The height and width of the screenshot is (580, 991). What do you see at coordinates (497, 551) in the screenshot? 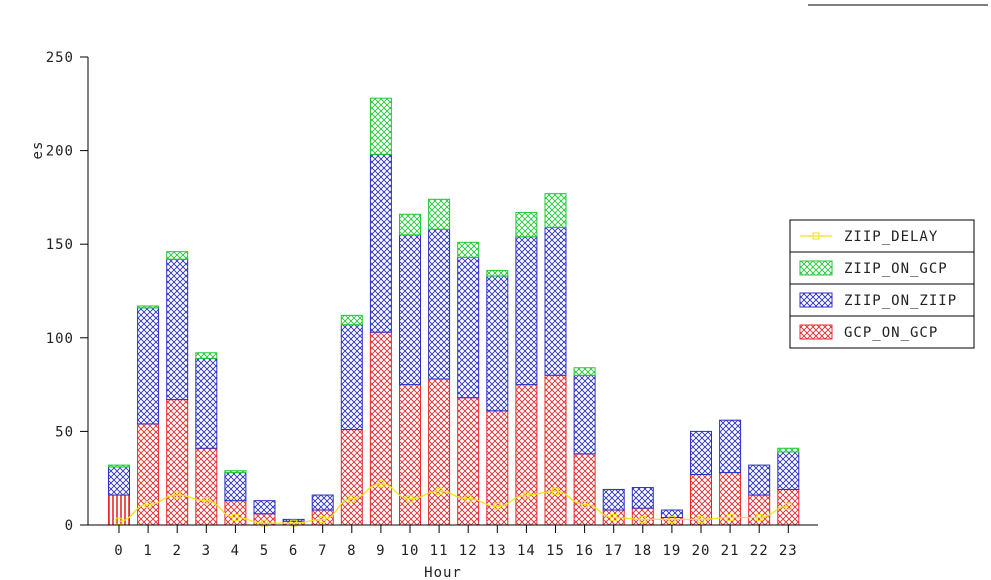
I see `x-tick-label-13: 13` at bounding box center [497, 551].